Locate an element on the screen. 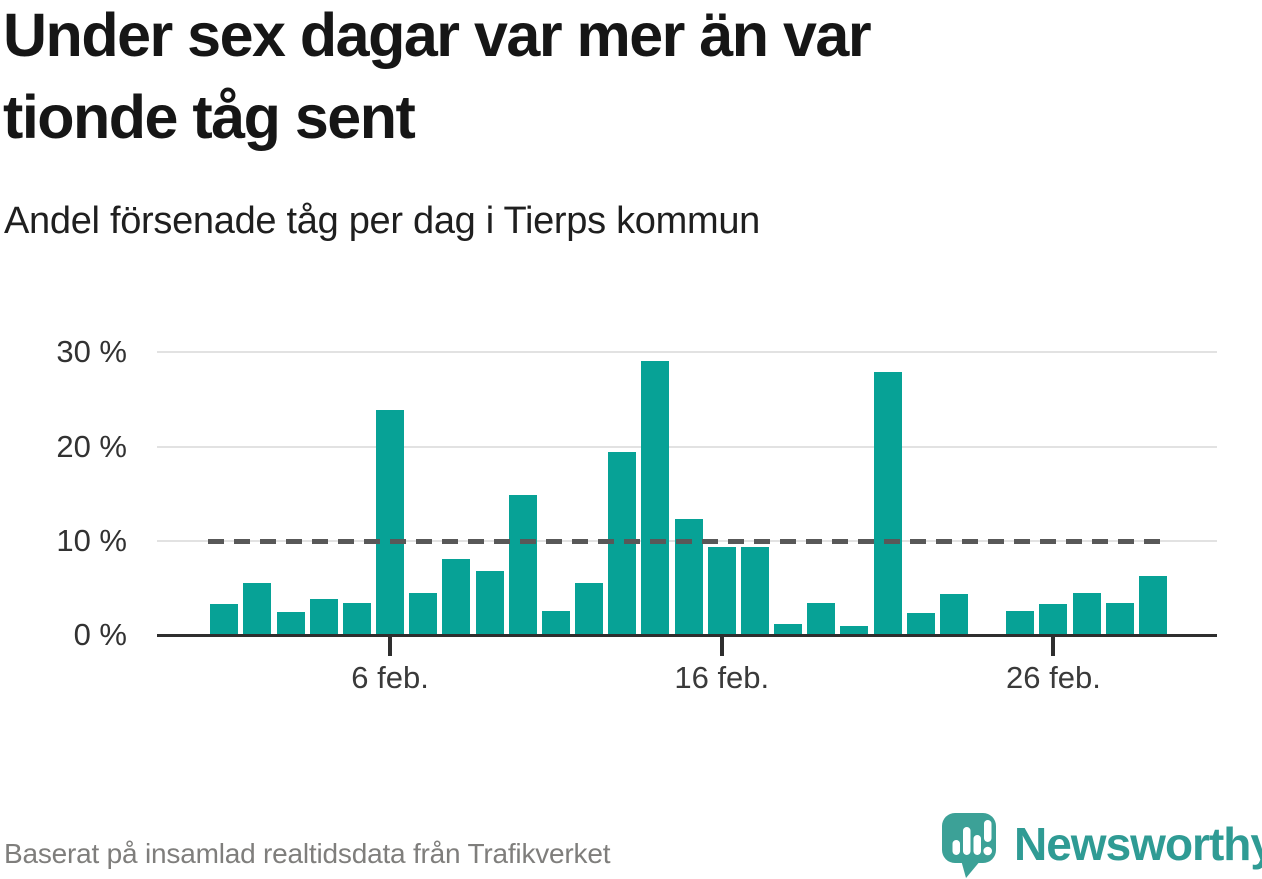 The image size is (1262, 879). bar-9feb is located at coordinates (489, 602).